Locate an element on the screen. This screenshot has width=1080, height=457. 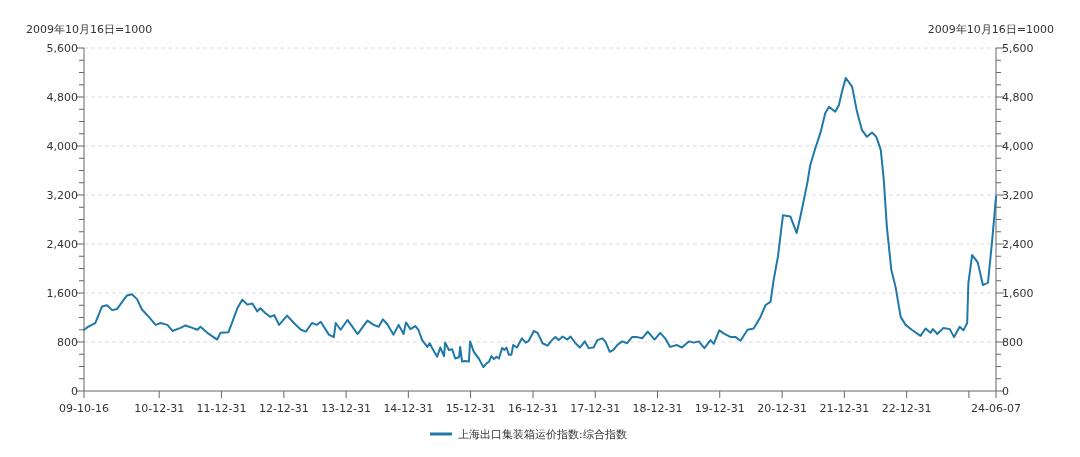
x-tick-label: 17-12-31 is located at coordinates (595, 408).